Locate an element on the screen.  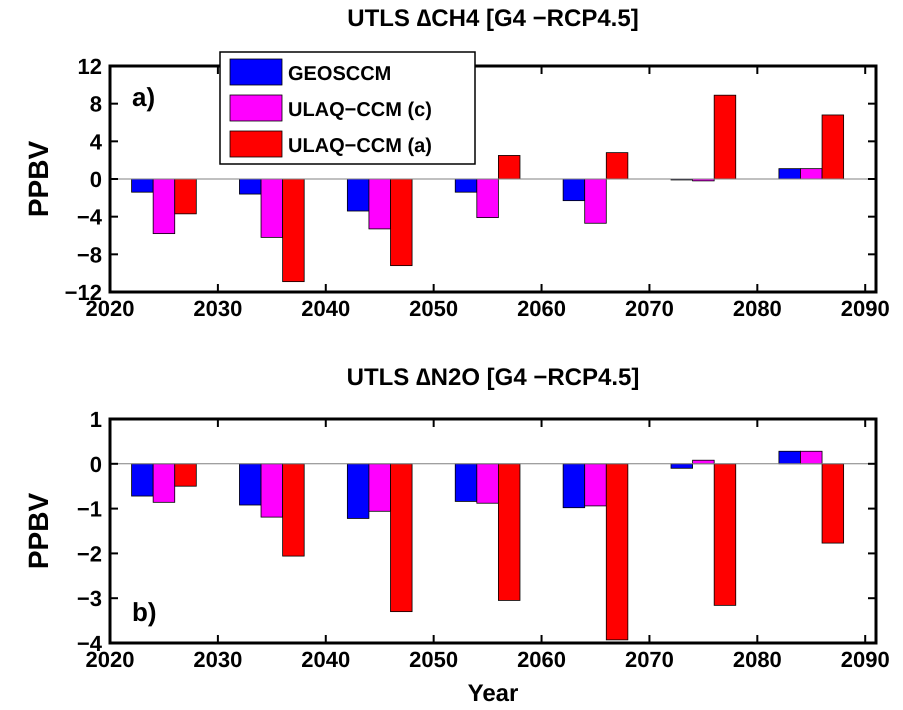
x-axis-title: Year is located at coordinates (493, 693).